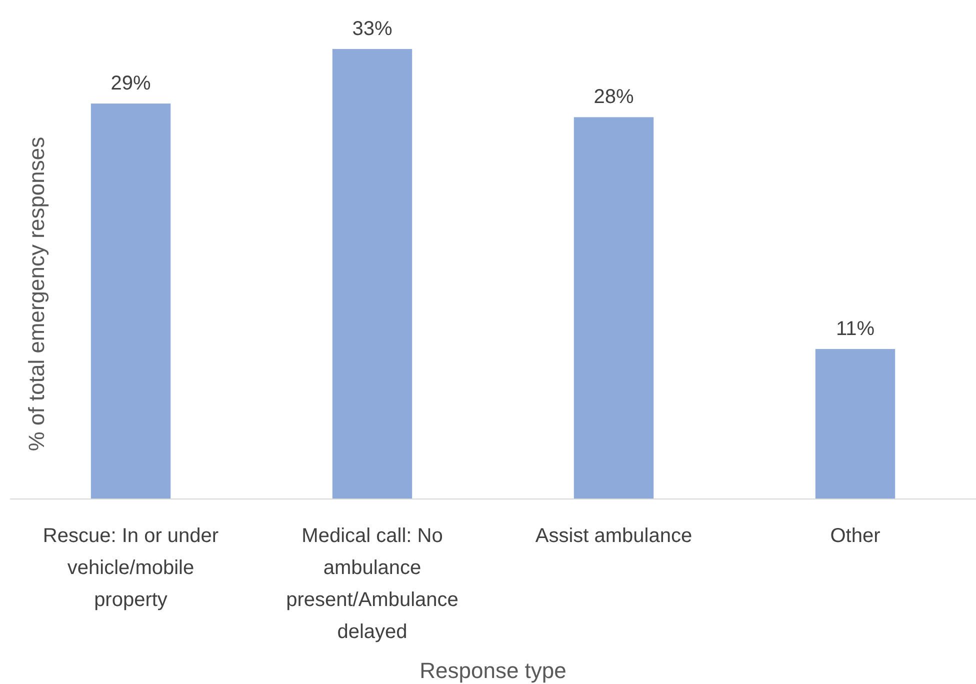 The width and height of the screenshot is (976, 684). Describe the element at coordinates (855, 329) in the screenshot. I see `data-label: 11%` at that location.